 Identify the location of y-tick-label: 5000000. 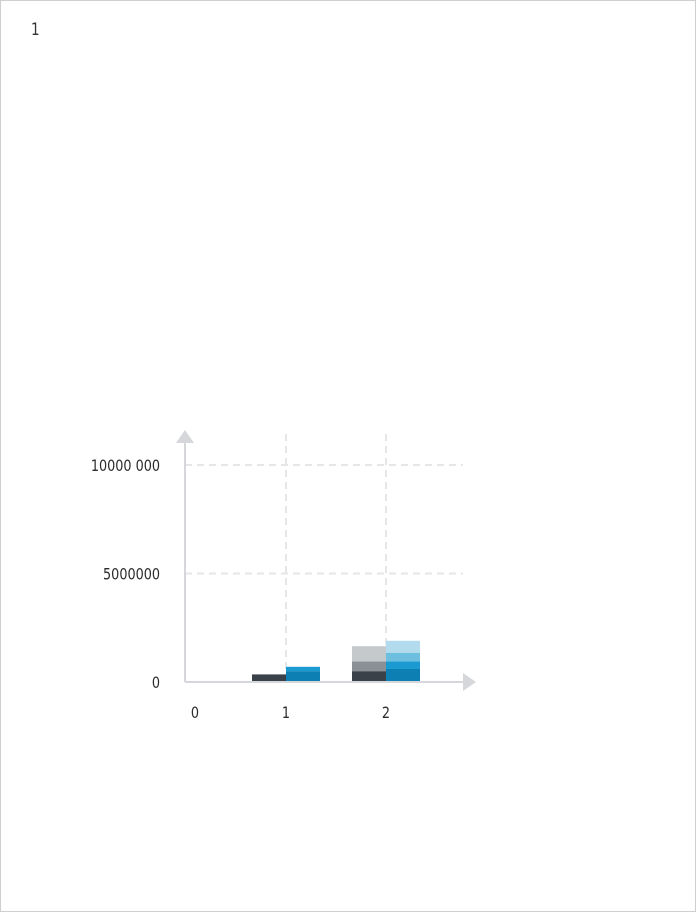
(131, 575).